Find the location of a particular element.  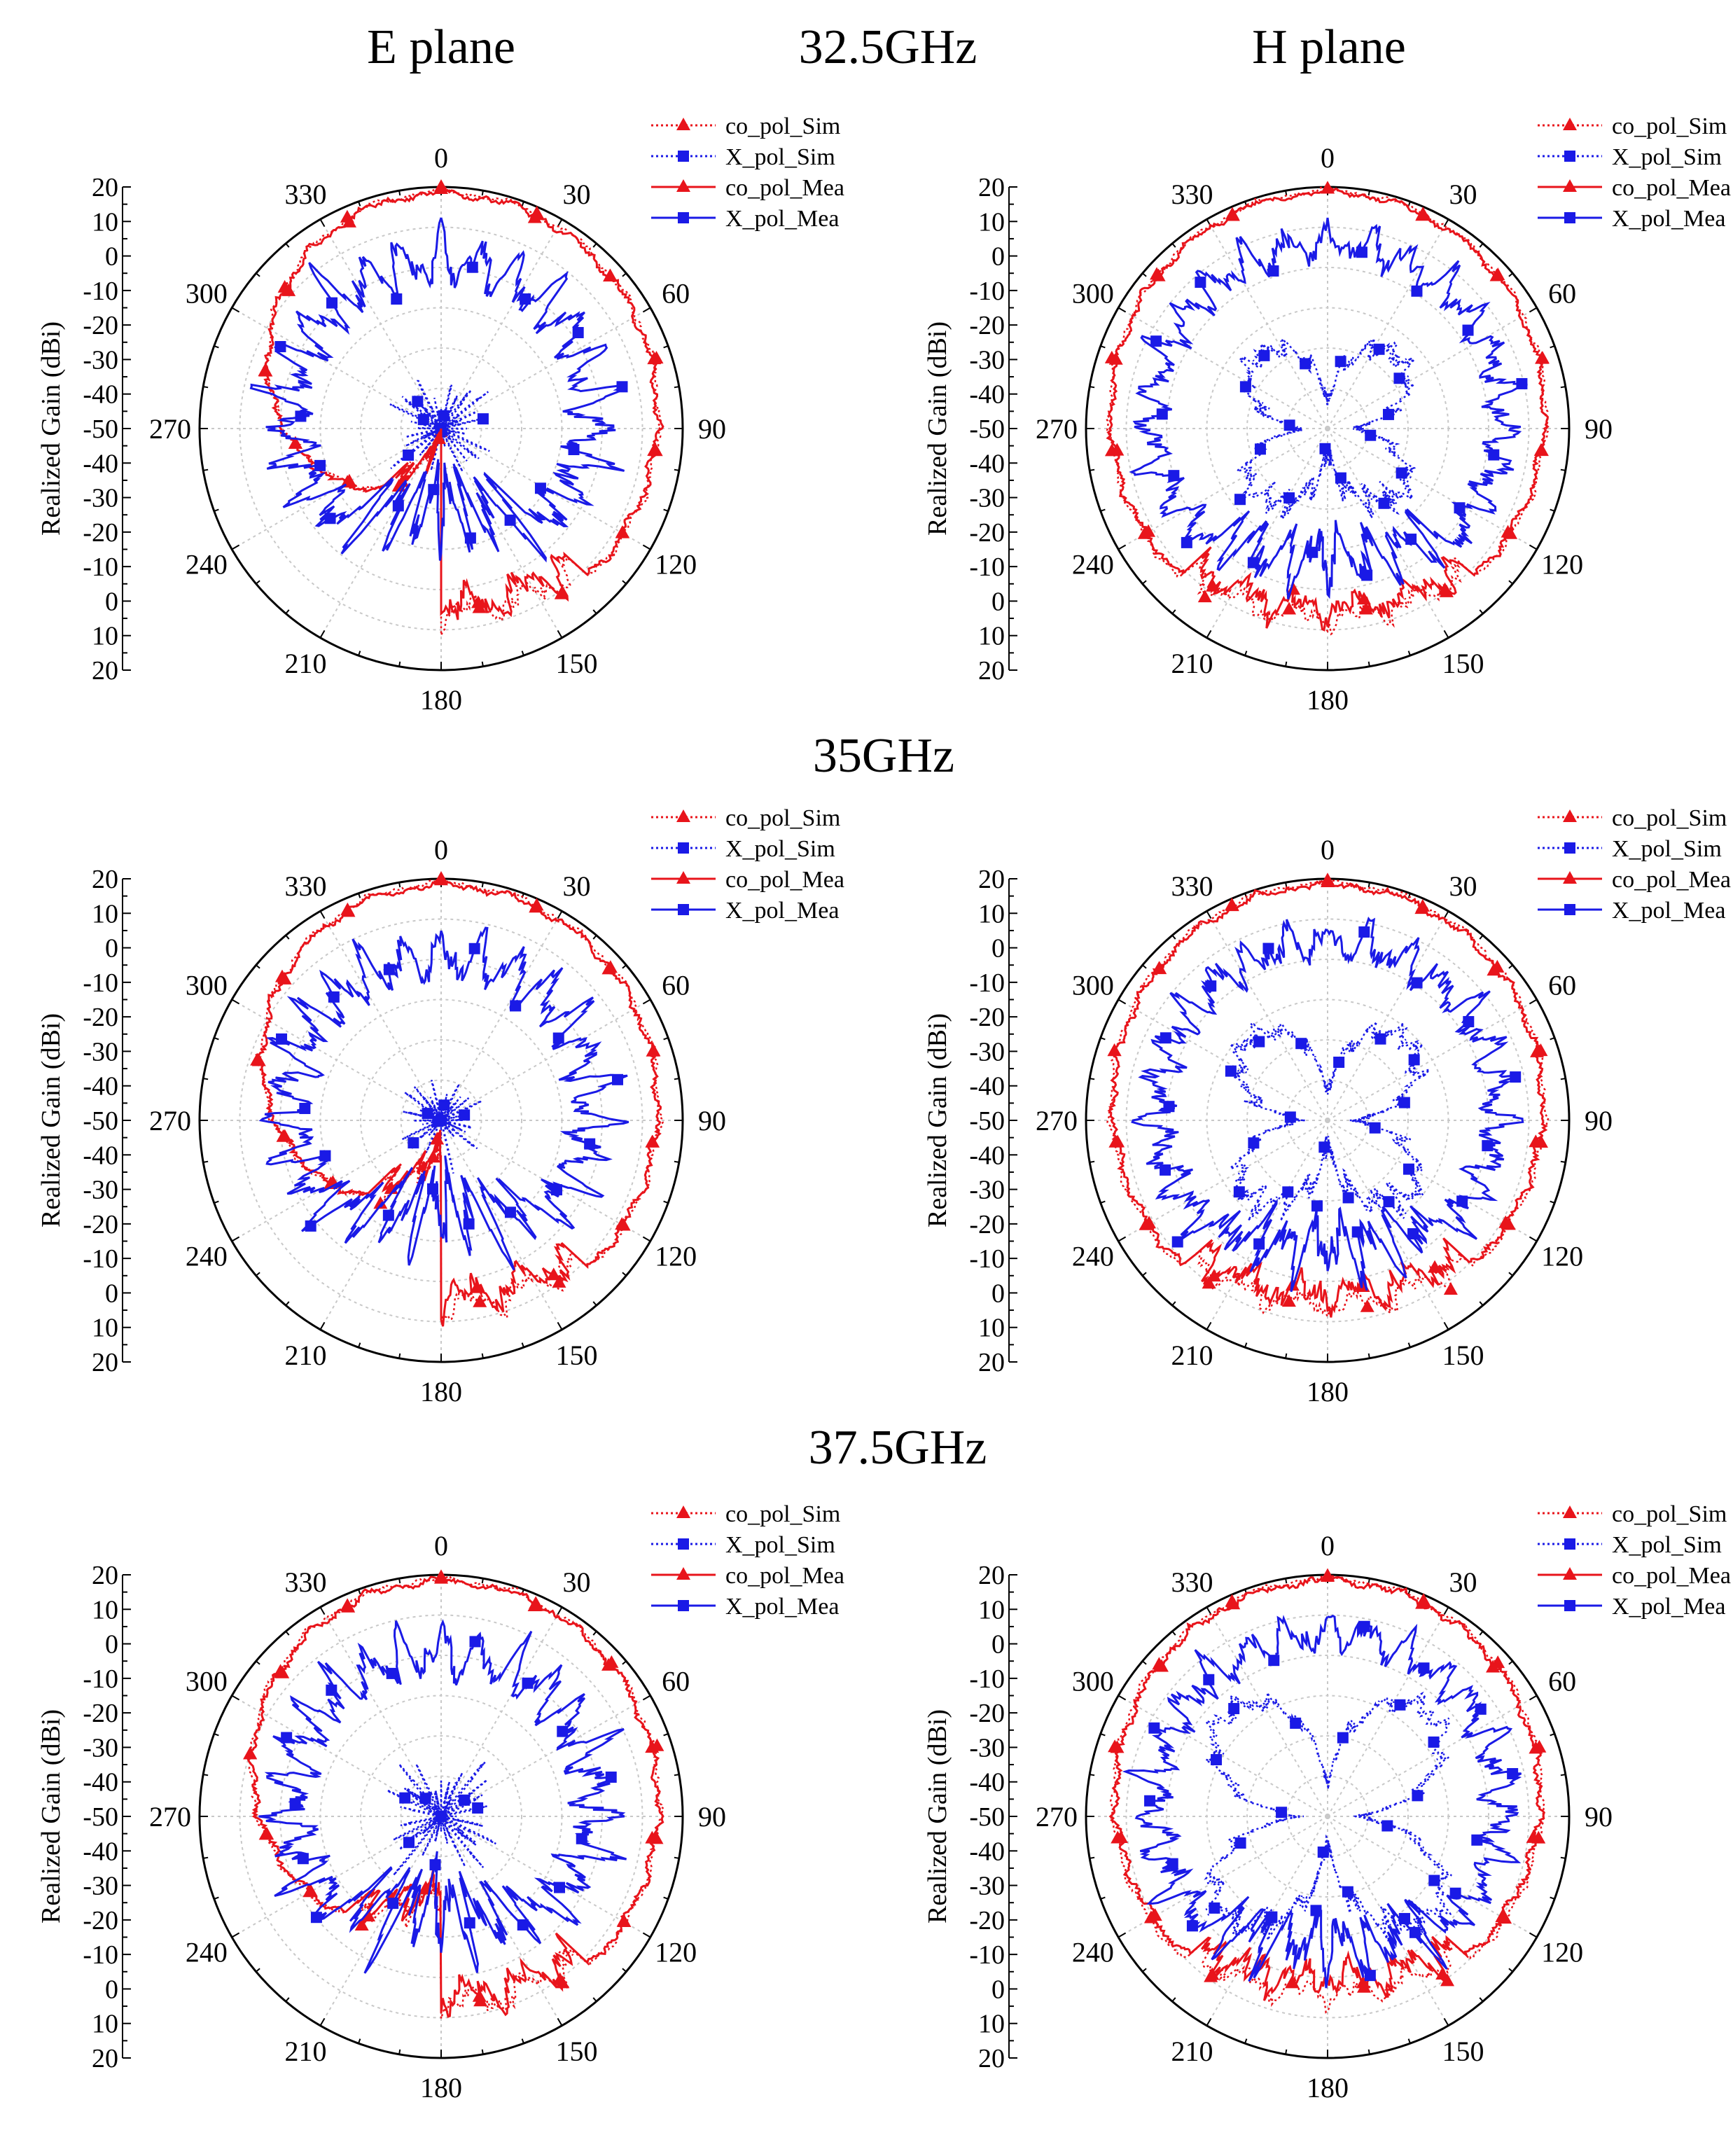

radial-tick-label: 0 is located at coordinates (998, 601).